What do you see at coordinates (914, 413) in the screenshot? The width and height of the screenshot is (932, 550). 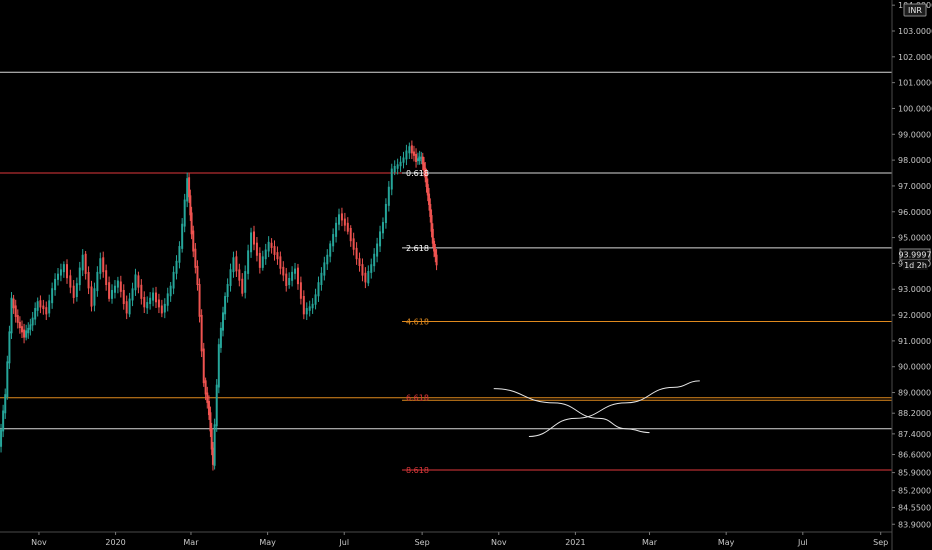 I see `y-tick-label-16: 88.2000` at bounding box center [914, 413].